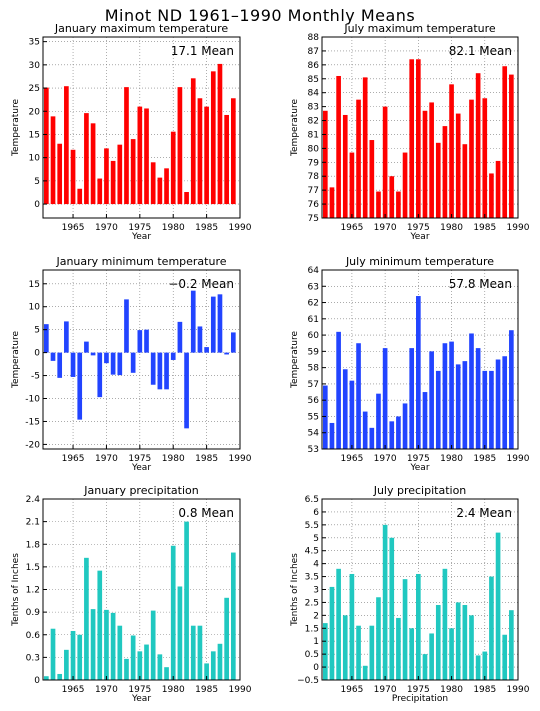 The image size is (540, 711). Describe the element at coordinates (308, 681) in the screenshot. I see `y-tick-label: −0.5` at that location.